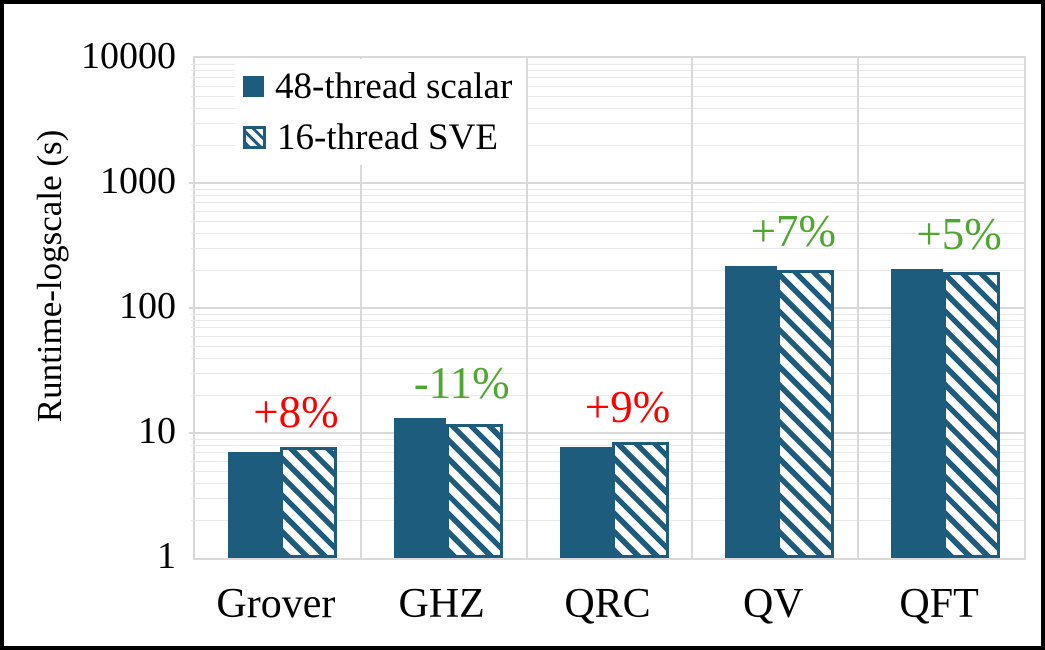  I want to click on percent-annotation-qv: +7%, so click(793, 231).